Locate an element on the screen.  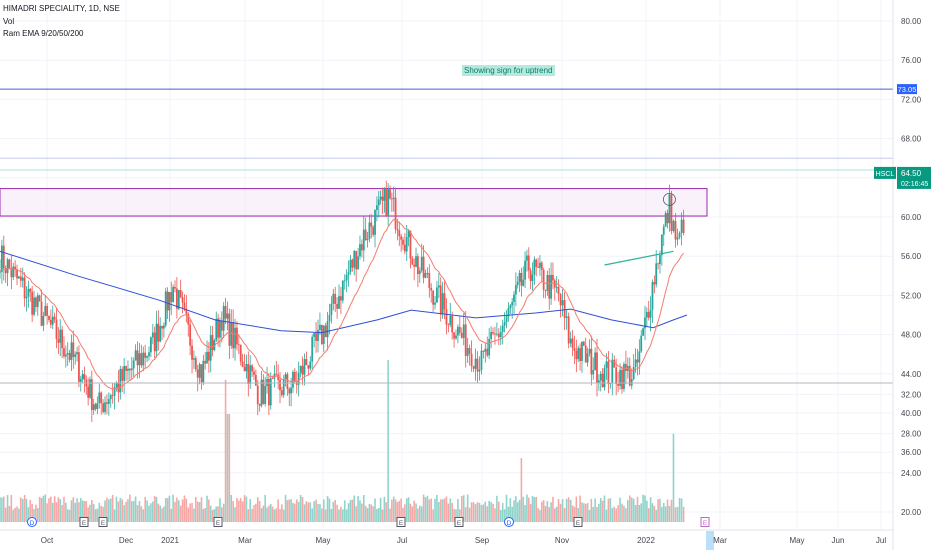
indicator-ema: Ram EMA 9/20/50/200 is located at coordinates (43, 33).